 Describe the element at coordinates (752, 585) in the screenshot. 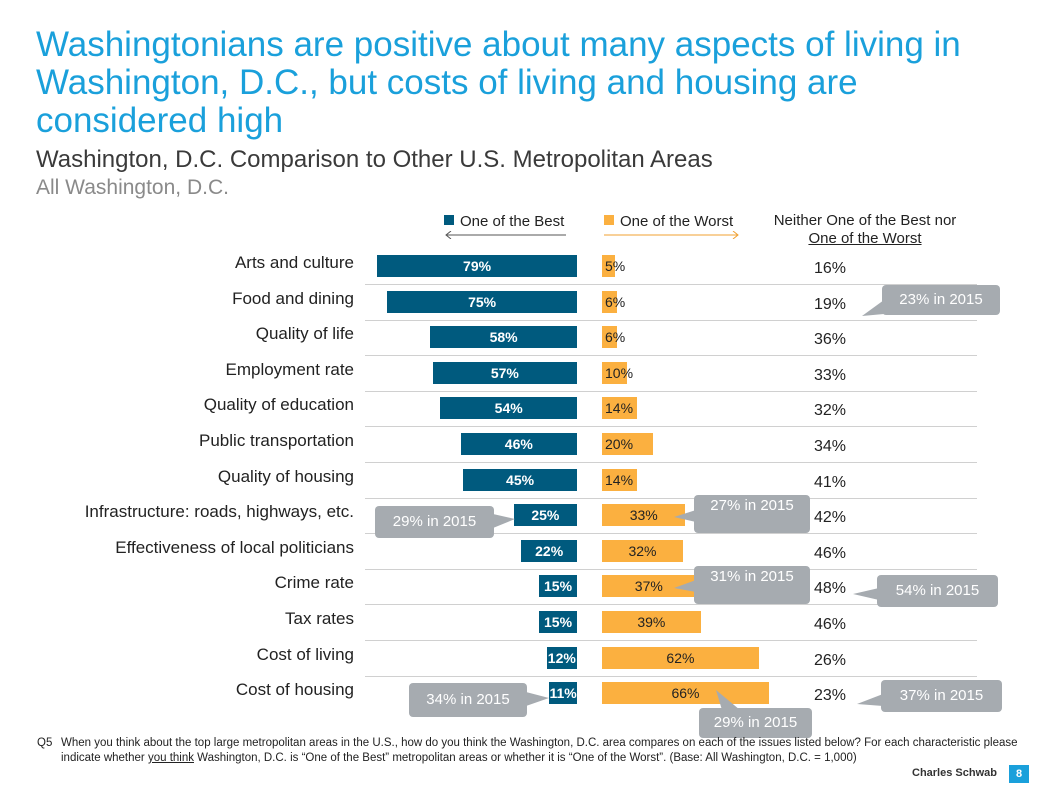

I see `callout-crime-worst: 31% in 2015` at that location.